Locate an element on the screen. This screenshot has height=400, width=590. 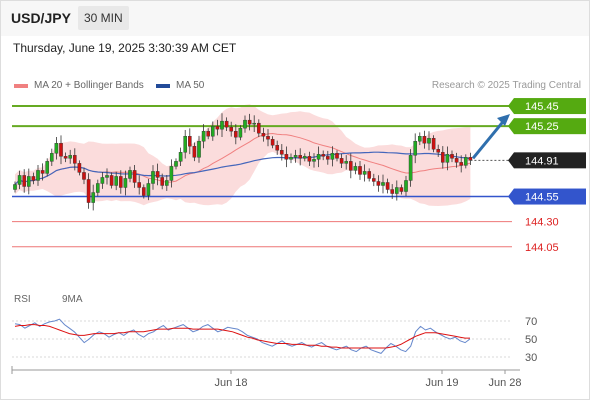
timeframe-button: 30 MIN is located at coordinates (103, 18).